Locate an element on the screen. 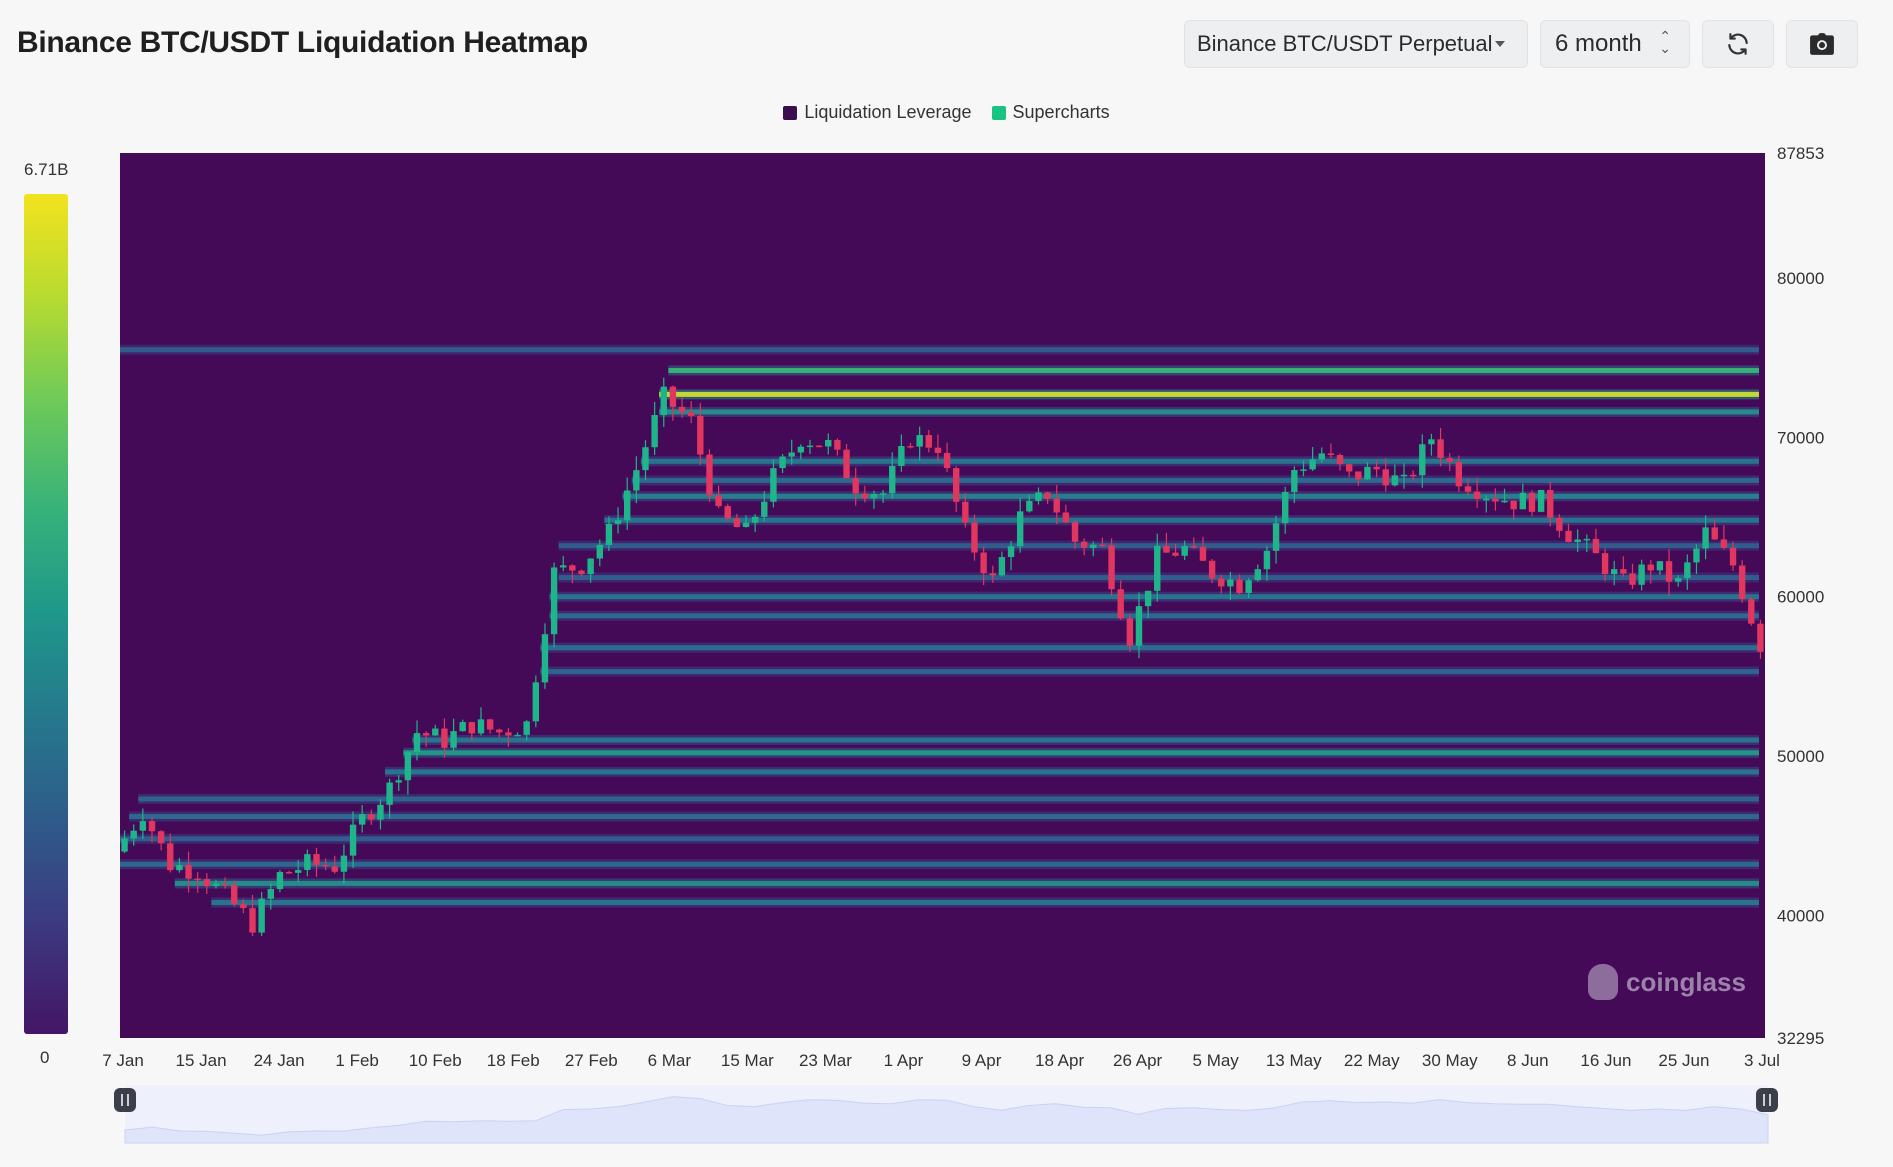 The height and width of the screenshot is (1167, 1893). up-down-arrows-icon: ⌃ ⌄ is located at coordinates (1665, 42).